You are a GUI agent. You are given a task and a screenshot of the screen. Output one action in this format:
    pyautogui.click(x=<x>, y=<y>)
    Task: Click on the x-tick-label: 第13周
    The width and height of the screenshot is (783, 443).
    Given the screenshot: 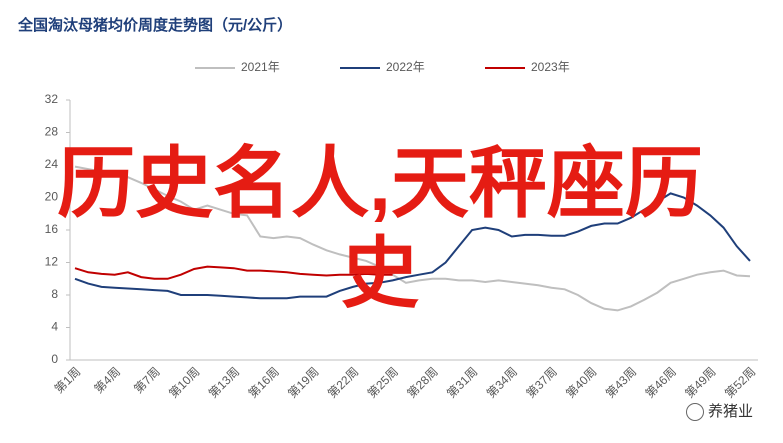 What is the action you would take?
    pyautogui.click(x=224, y=382)
    